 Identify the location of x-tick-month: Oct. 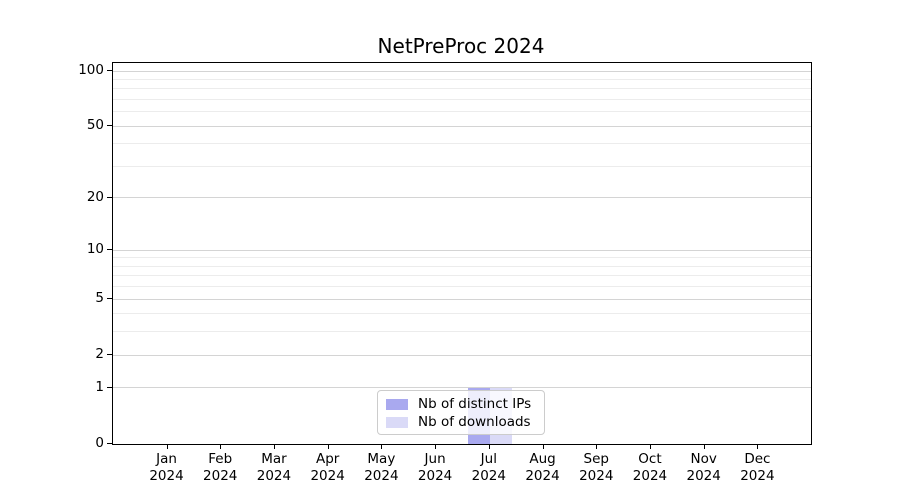
(650, 459).